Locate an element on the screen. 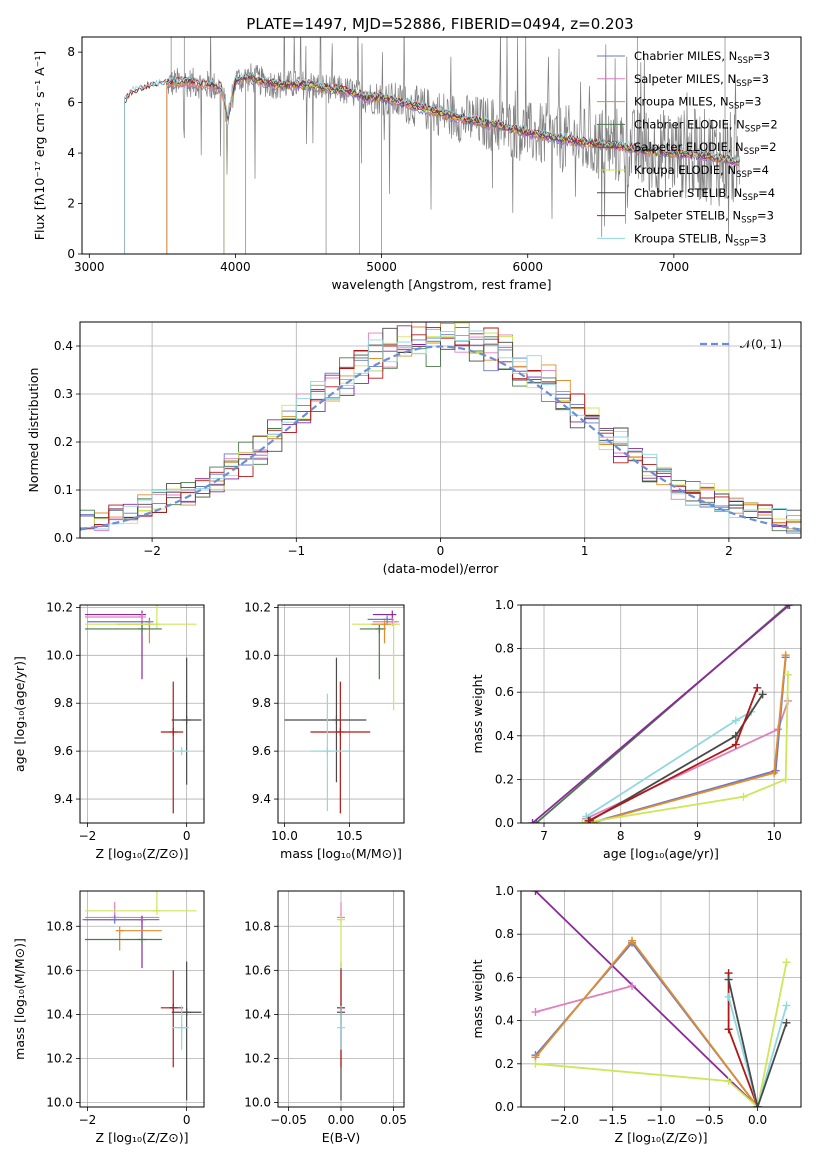 The height and width of the screenshot is (1170, 819). legend-entry-kroupa_elodie: Kroupa ELODIE, NSSP=4 is located at coordinates (701, 171).